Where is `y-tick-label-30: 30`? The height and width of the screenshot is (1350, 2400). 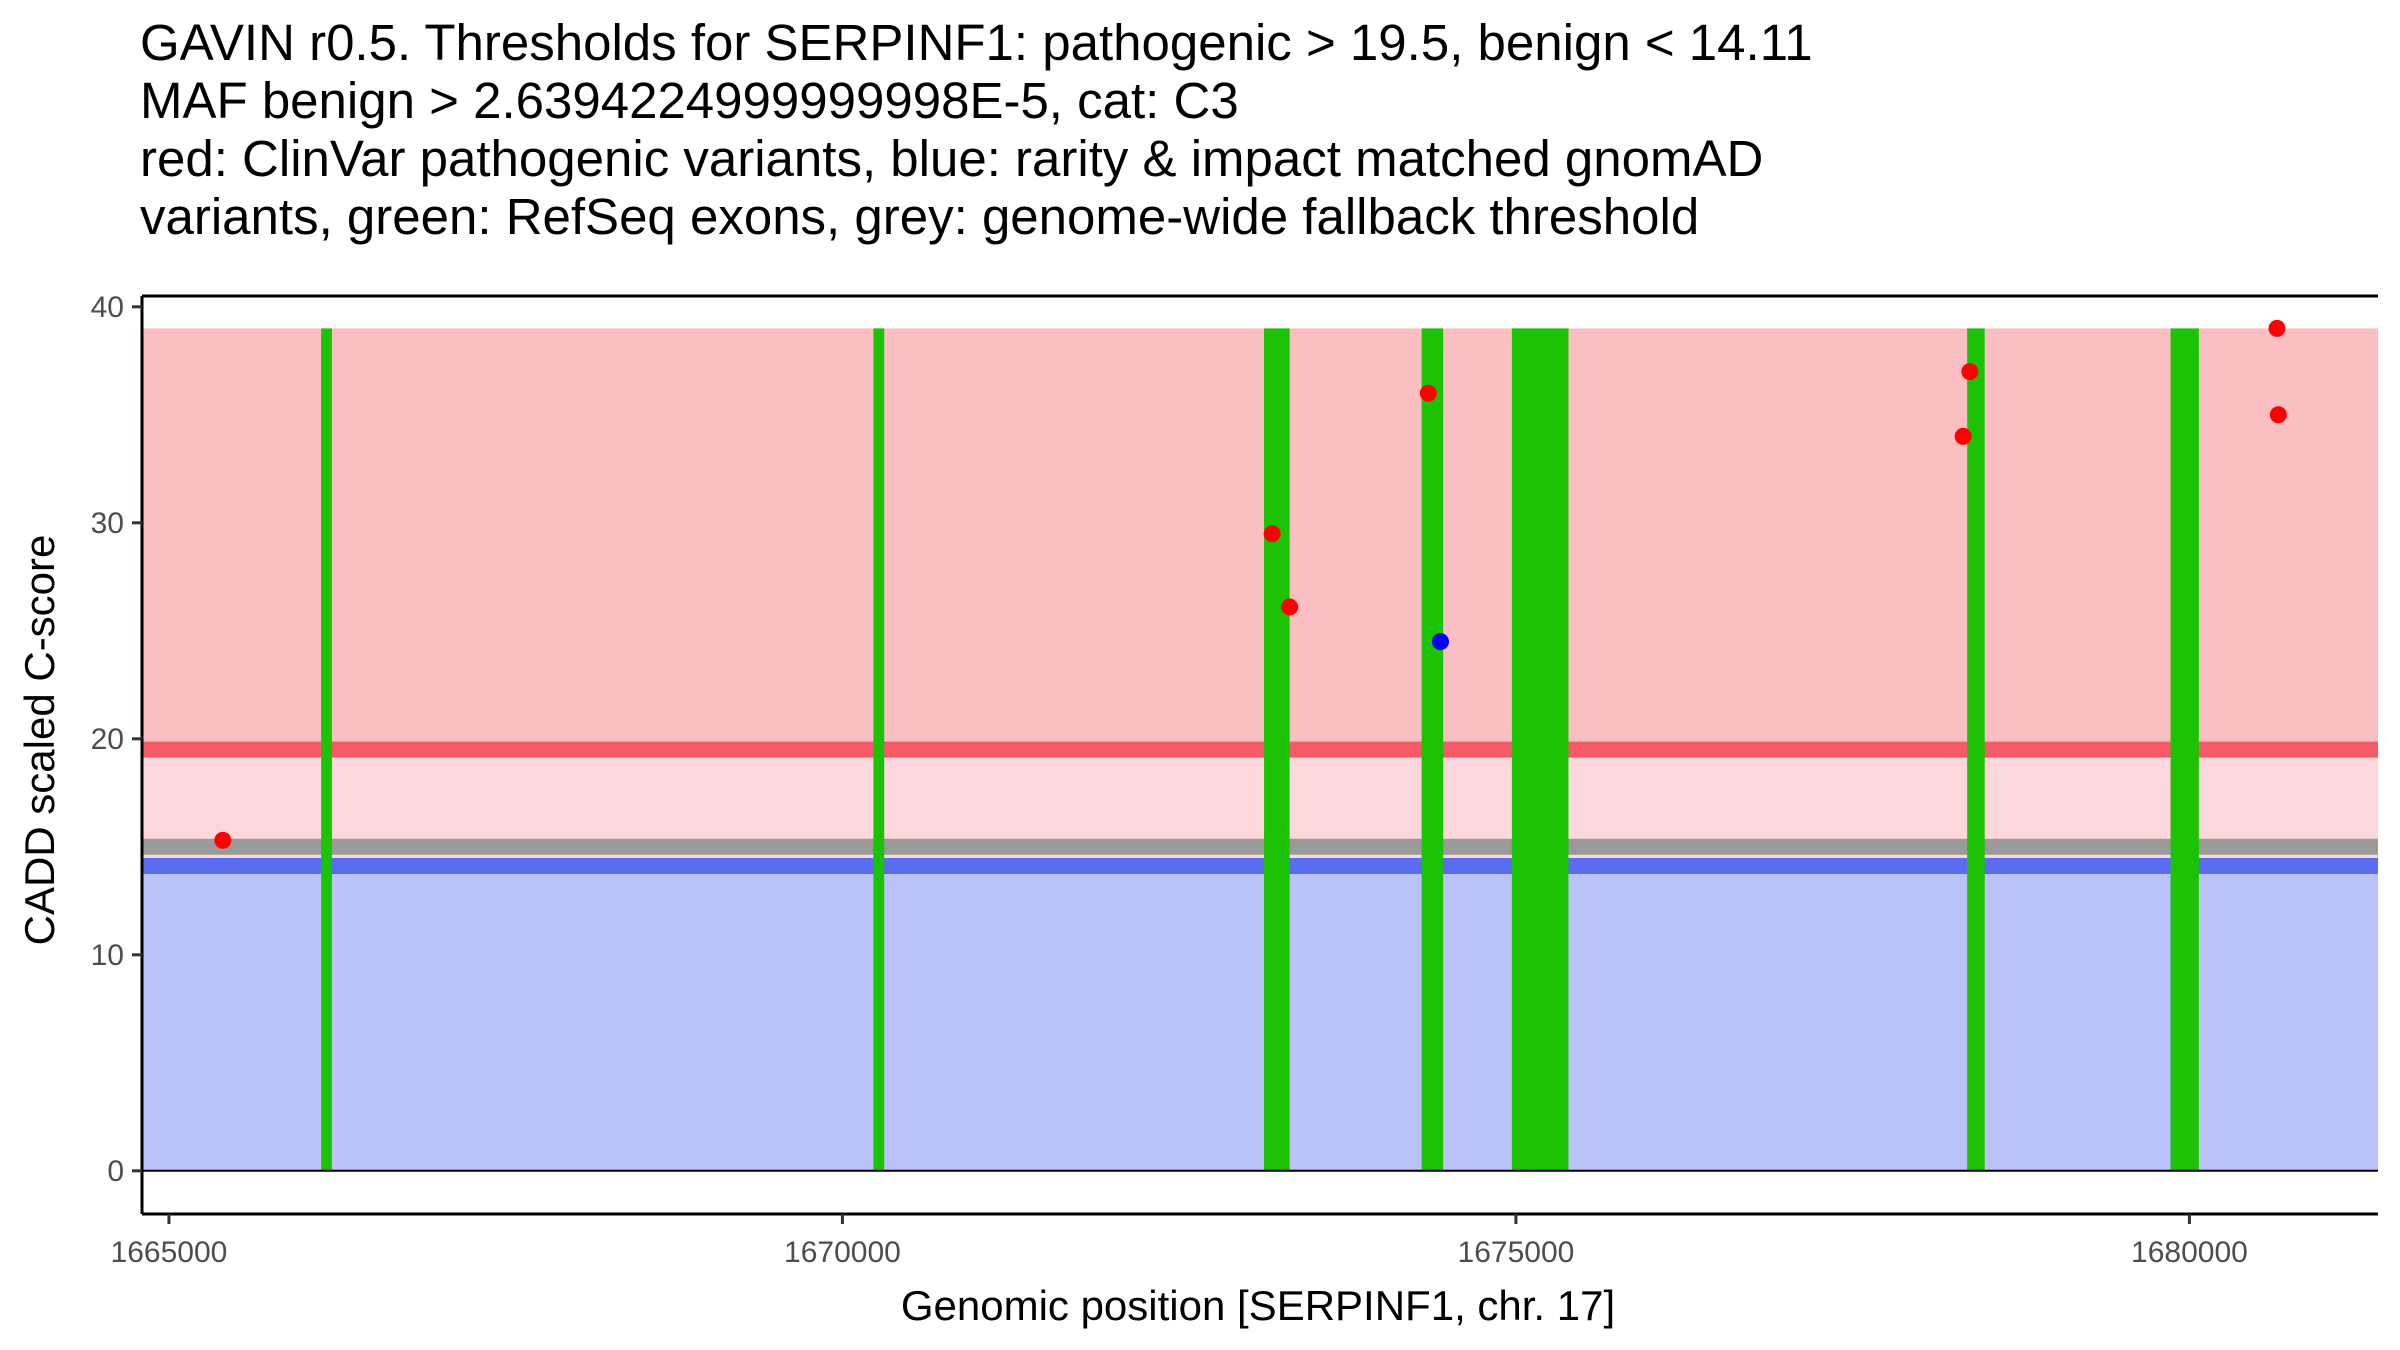
y-tick-label-30: 30 is located at coordinates (107, 523).